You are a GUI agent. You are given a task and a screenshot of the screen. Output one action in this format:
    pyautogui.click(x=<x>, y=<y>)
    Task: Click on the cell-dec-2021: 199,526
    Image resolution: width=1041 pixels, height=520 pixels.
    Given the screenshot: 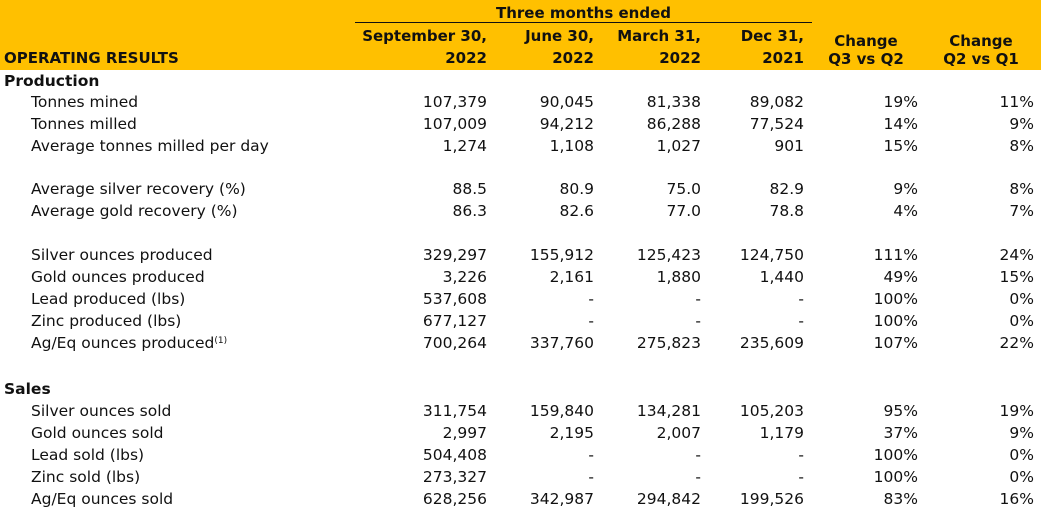 What is the action you would take?
    pyautogui.click(x=771, y=499)
    